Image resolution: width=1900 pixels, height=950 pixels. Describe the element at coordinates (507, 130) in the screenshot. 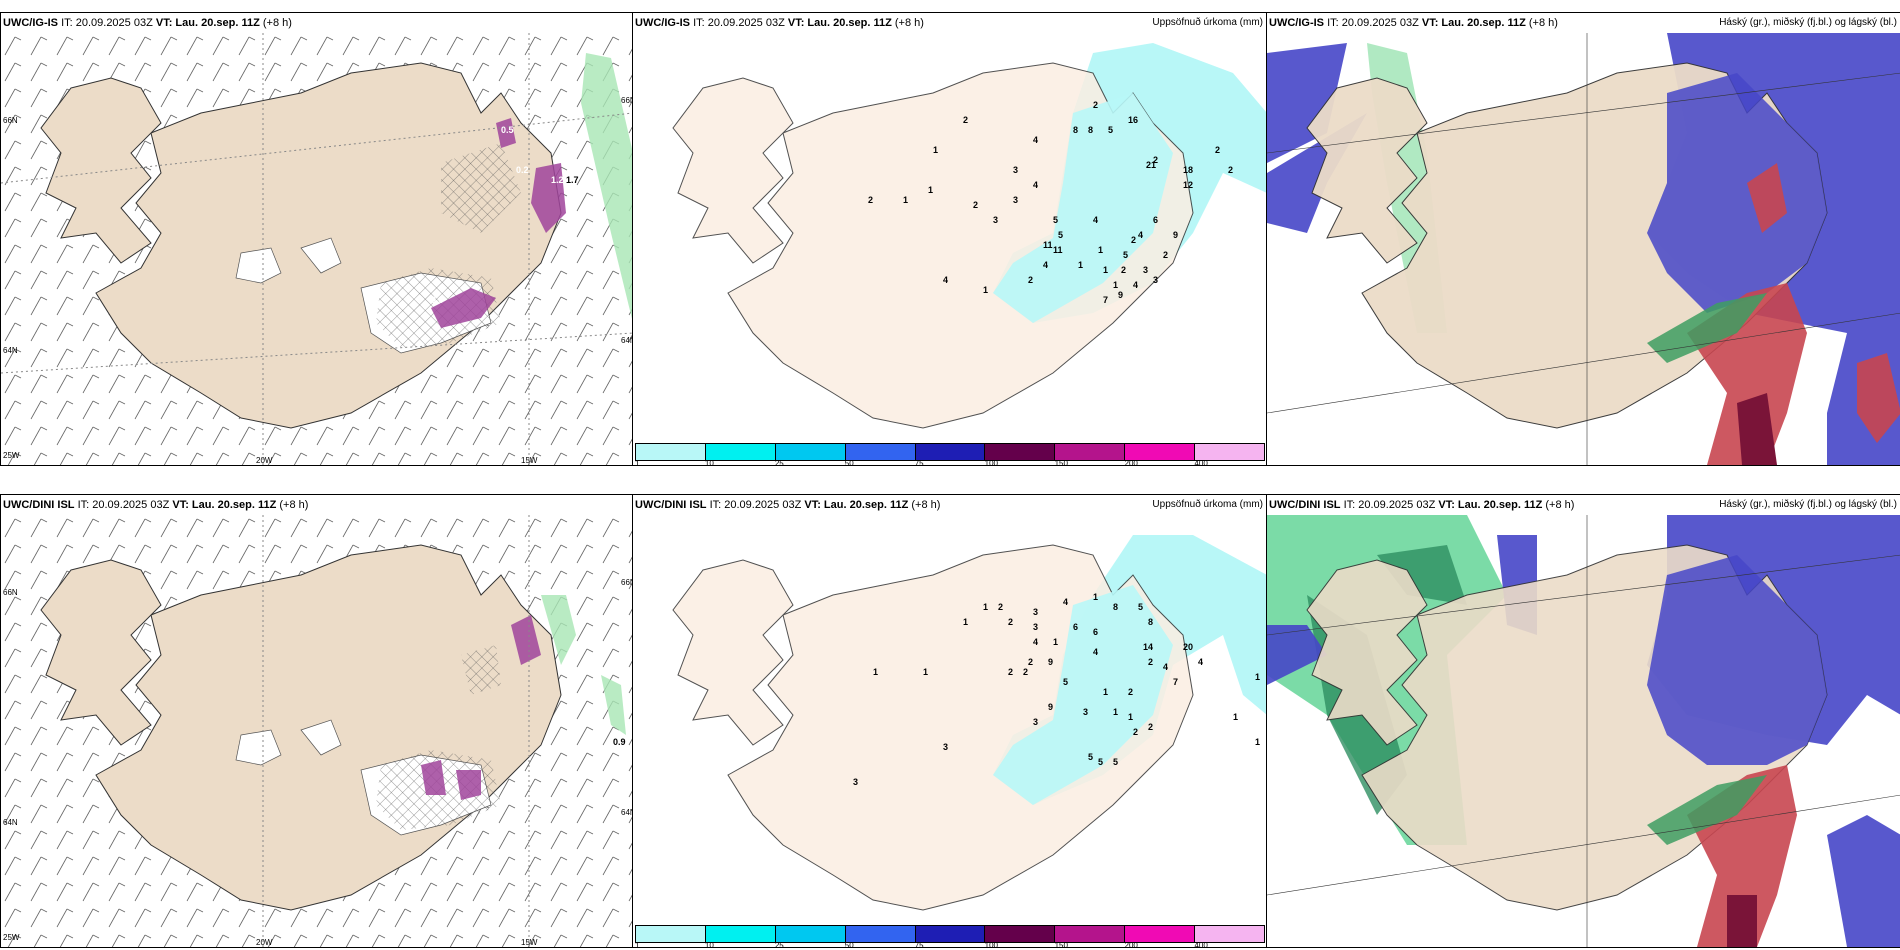

I see `wind-label: 0.5` at that location.